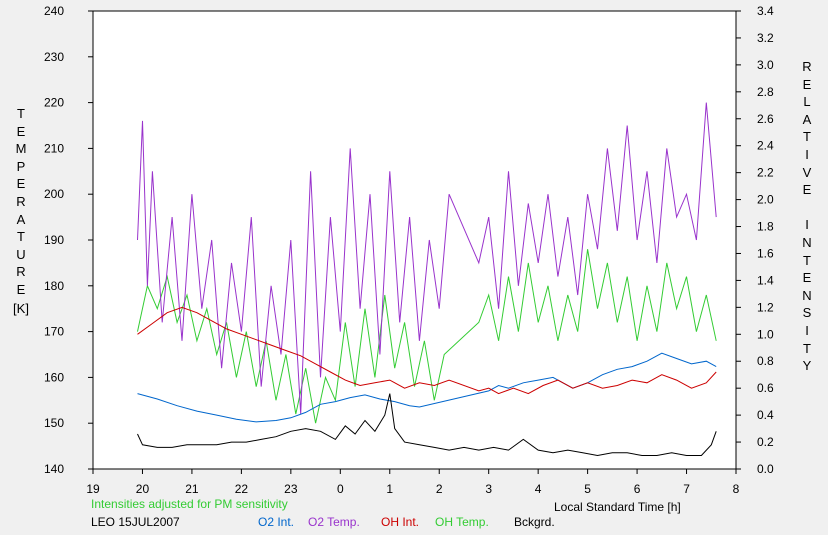 The image size is (828, 535). What do you see at coordinates (488, 489) in the screenshot?
I see `x-tick-label: 3` at bounding box center [488, 489].